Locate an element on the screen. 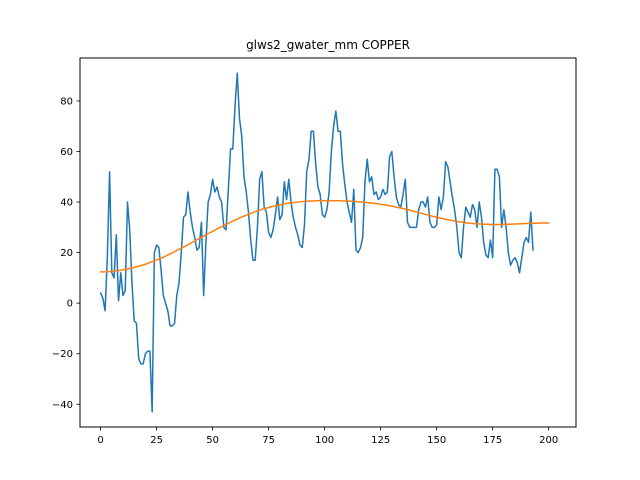 The image size is (640, 480). x-tick-label: 0 is located at coordinates (100, 440).